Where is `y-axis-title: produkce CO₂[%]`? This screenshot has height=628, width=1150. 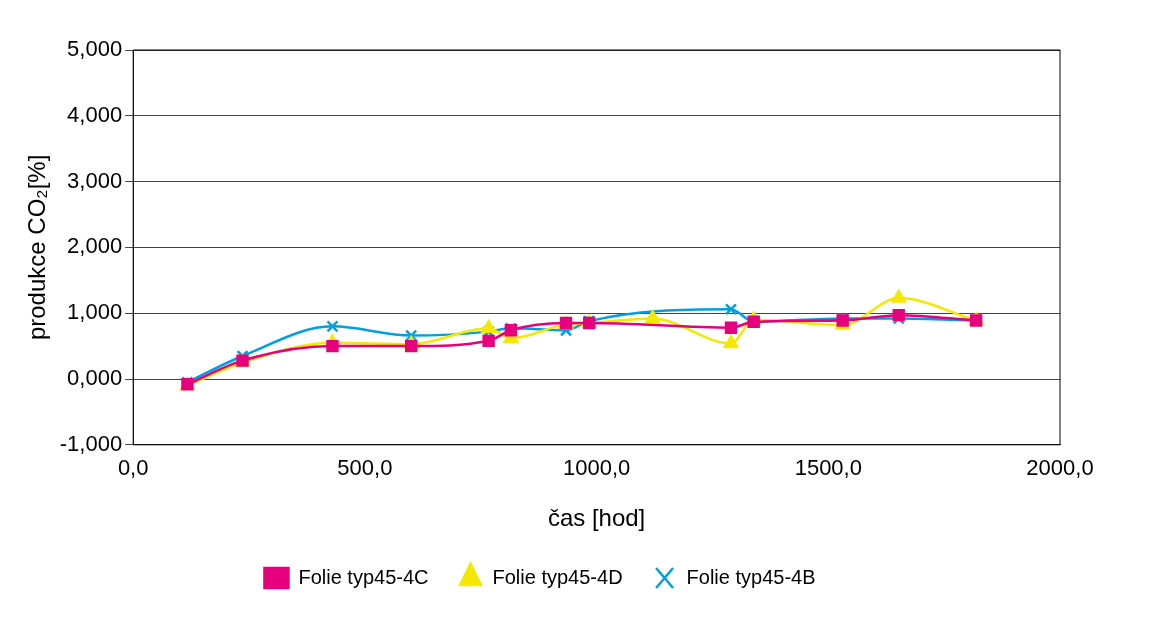 y-axis-title: produkce CO₂[%] is located at coordinates (37, 247).